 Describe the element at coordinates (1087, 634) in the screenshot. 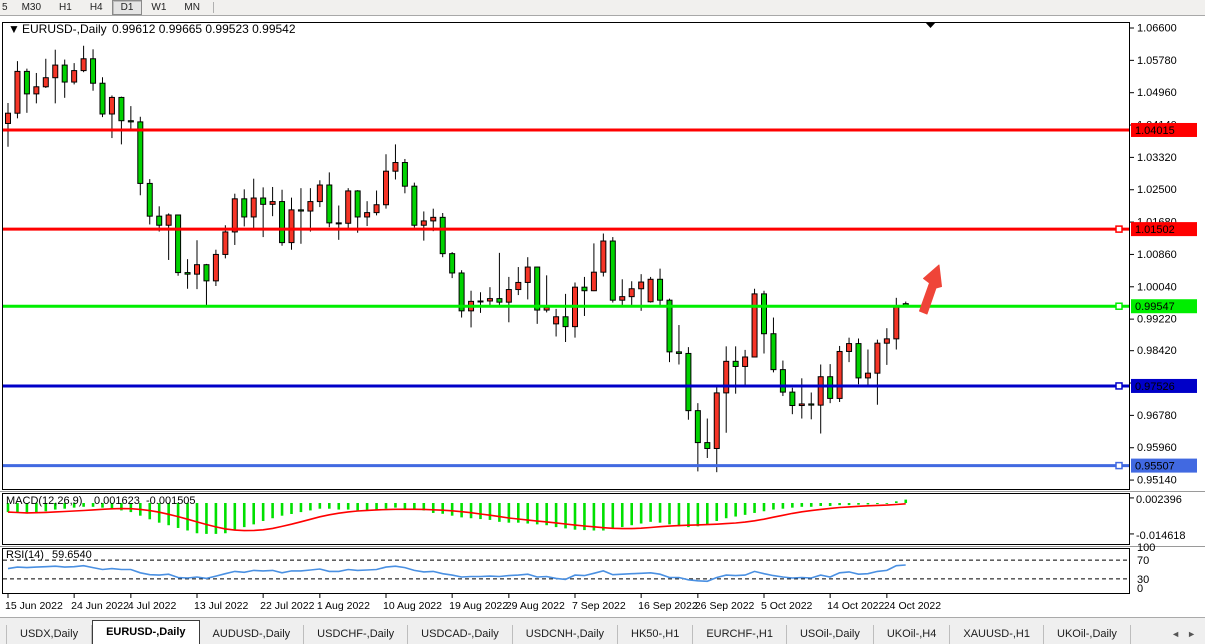

I see `tab-ukoil-daily: UKOil-,Daily` at that location.